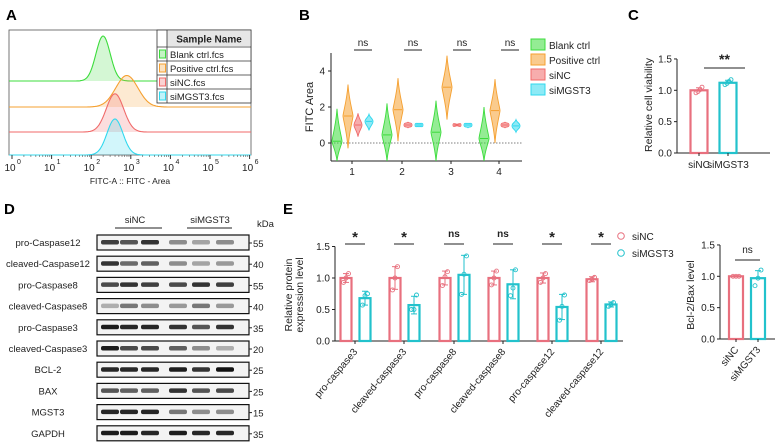 The height and width of the screenshot is (444, 777). Describe the element at coordinates (369, 121) in the screenshot. I see `violin` at that location.